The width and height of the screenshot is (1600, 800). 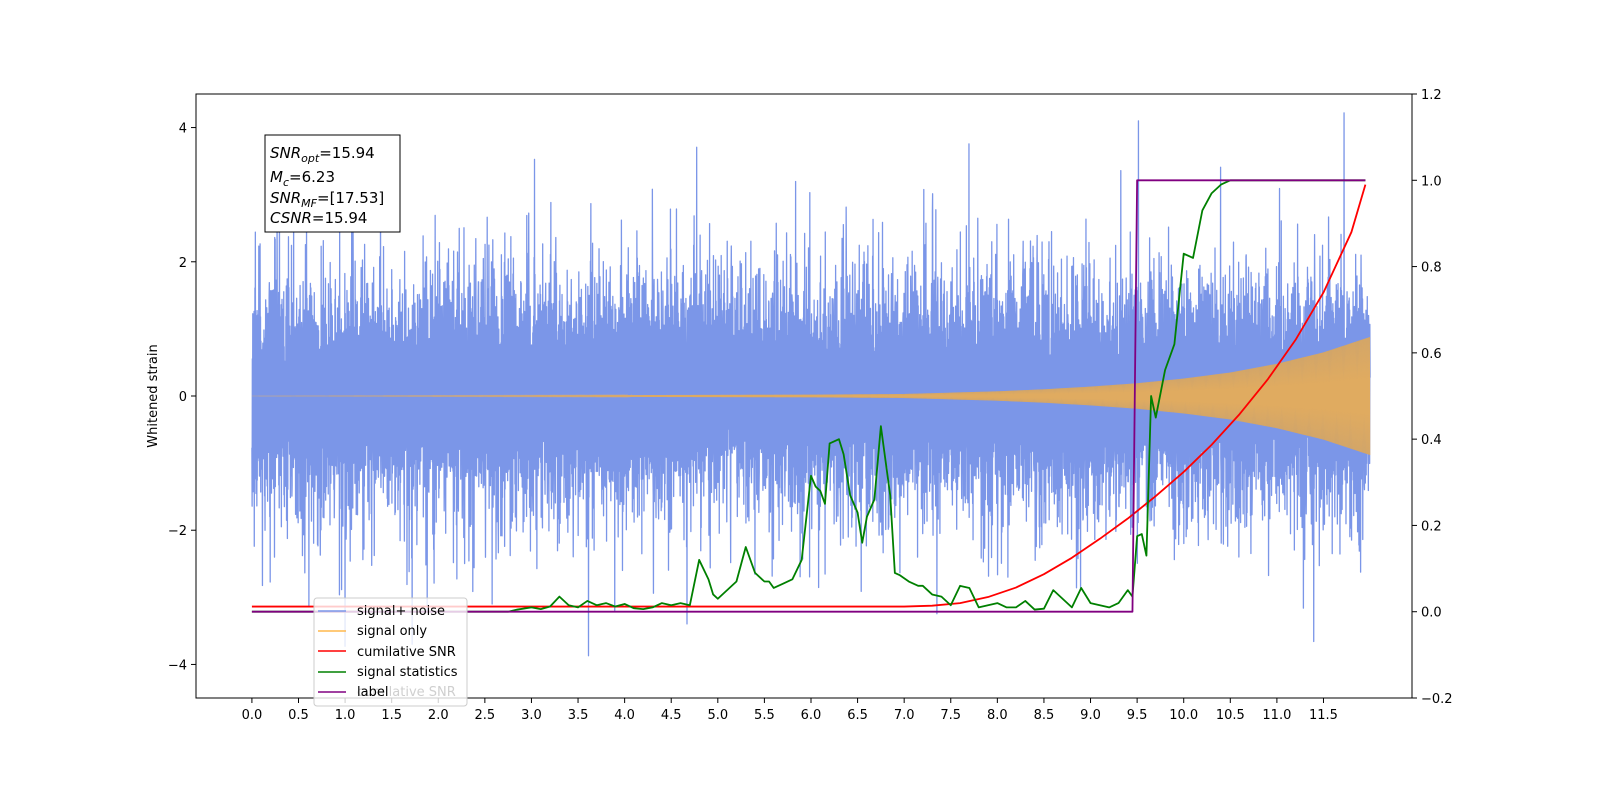 What do you see at coordinates (252, 715) in the screenshot?
I see `x-tick-label-0: 0.0` at bounding box center [252, 715].